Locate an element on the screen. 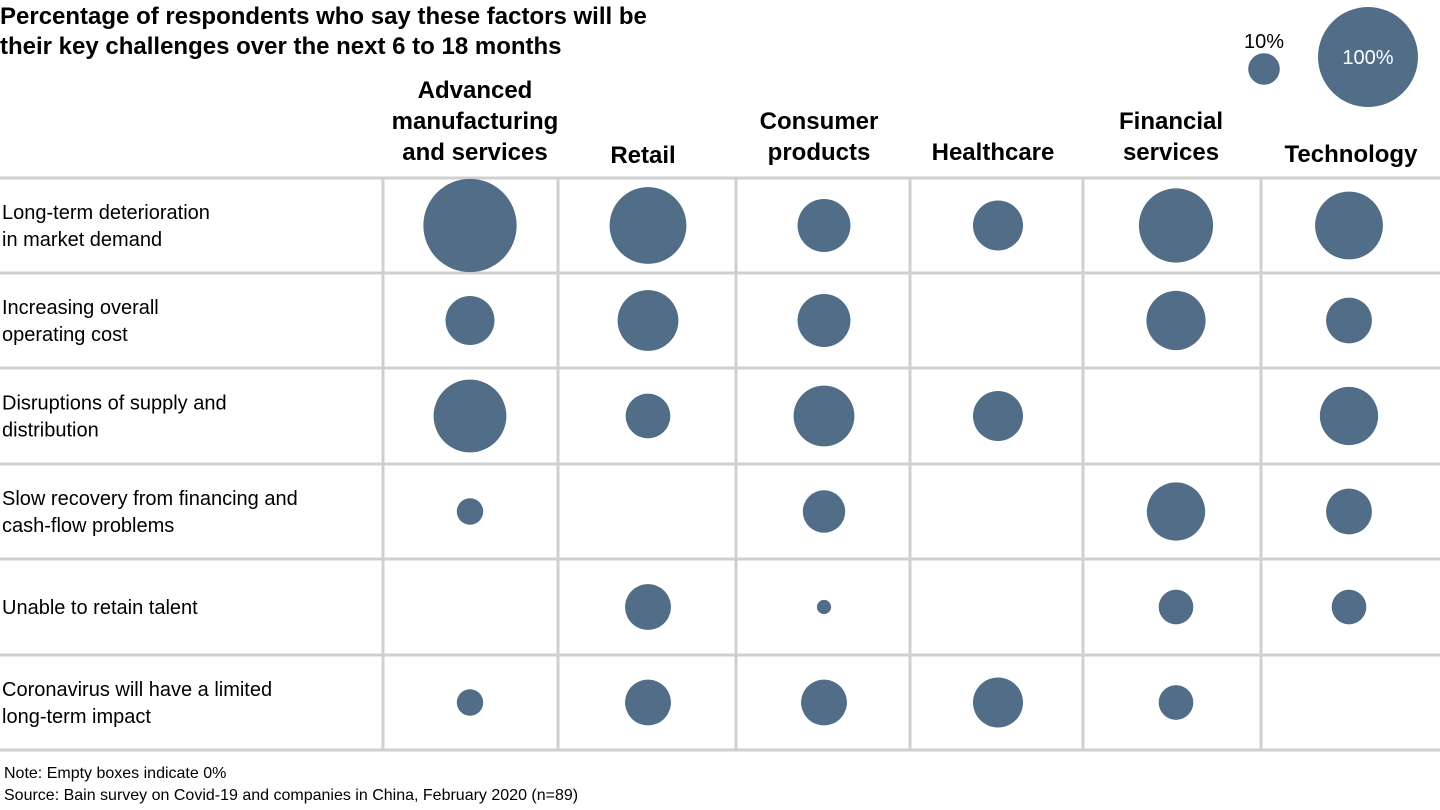 This screenshot has width=1440, height=810. row-label: operating cost is located at coordinates (65, 335).